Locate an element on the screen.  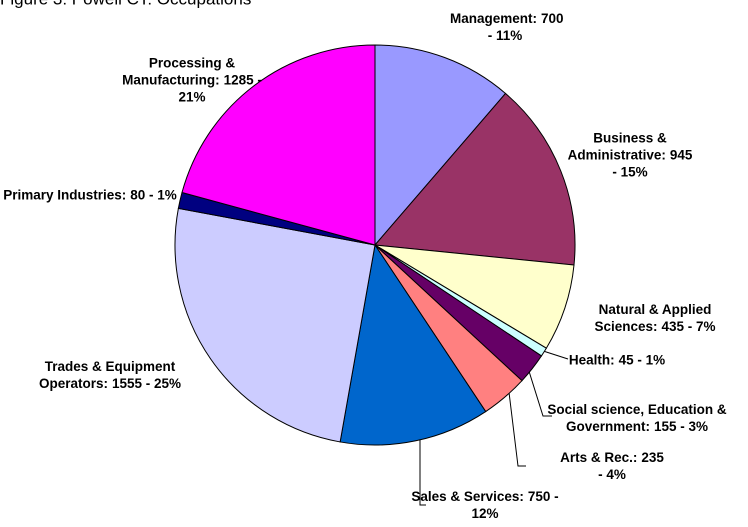
slice-label: Natural & Applied Sciences: 435 - 7% is located at coordinates (655, 318).